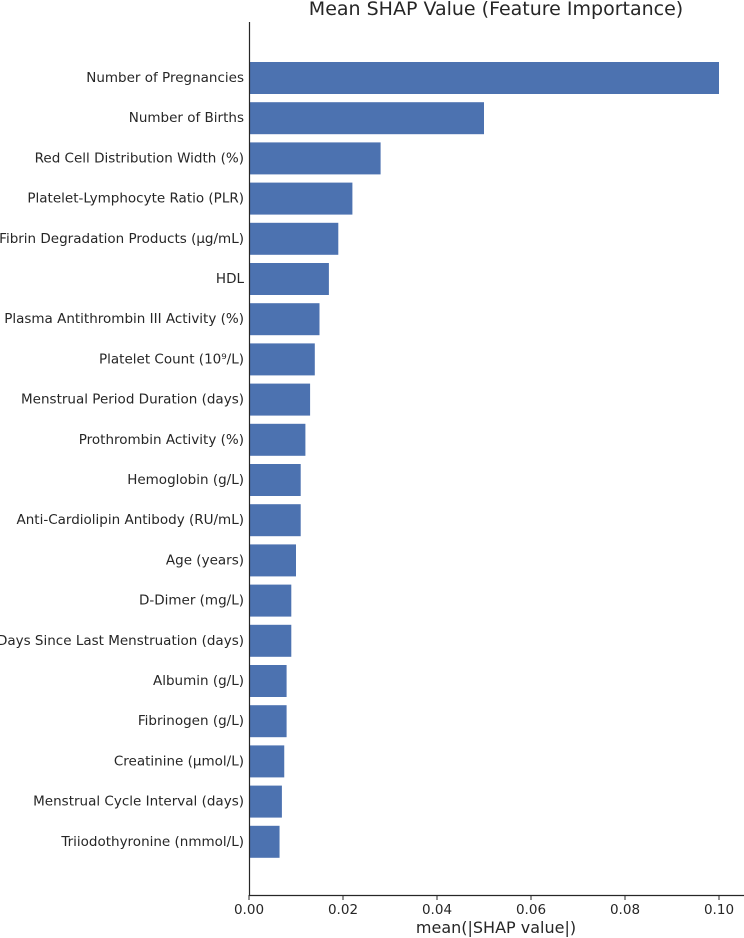 This screenshot has width=744, height=938. I want to click on y-tick-label: Red Cell Distribution Width (%), so click(139, 158).